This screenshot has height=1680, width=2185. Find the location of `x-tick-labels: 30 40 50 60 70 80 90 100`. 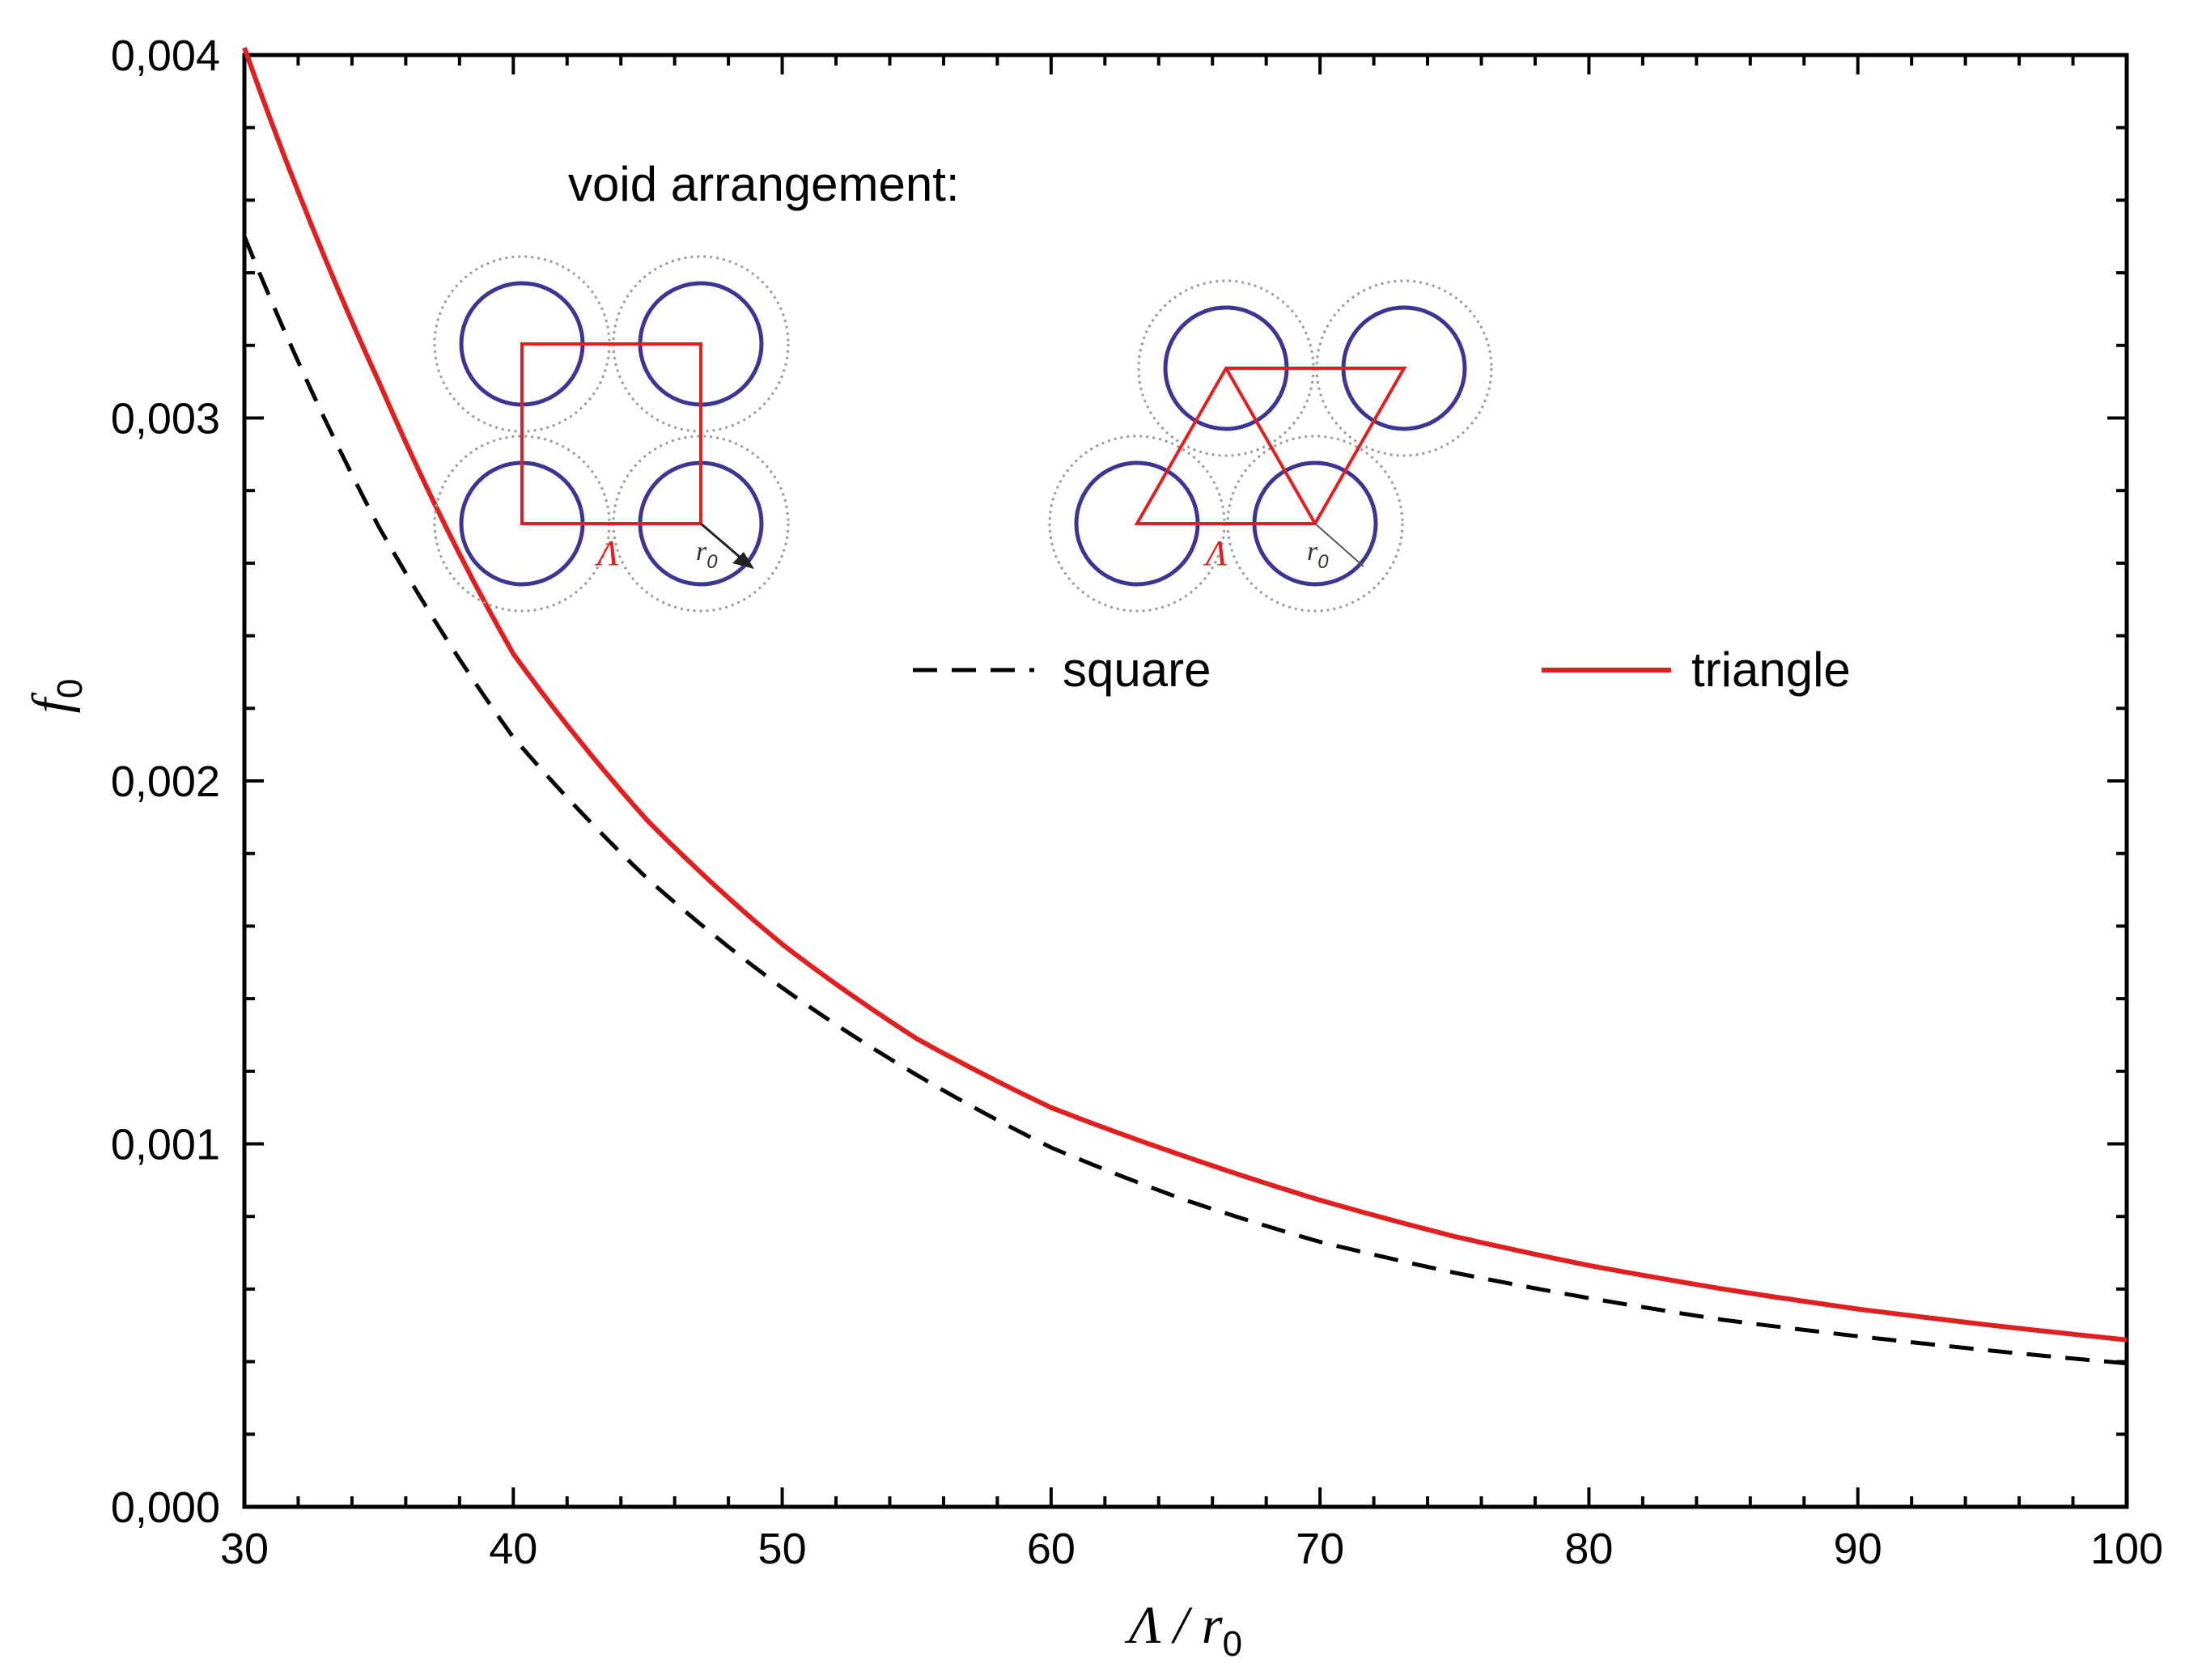

x-tick-labels: 30 40 50 60 70 80 90 100 is located at coordinates (1191, 1549).